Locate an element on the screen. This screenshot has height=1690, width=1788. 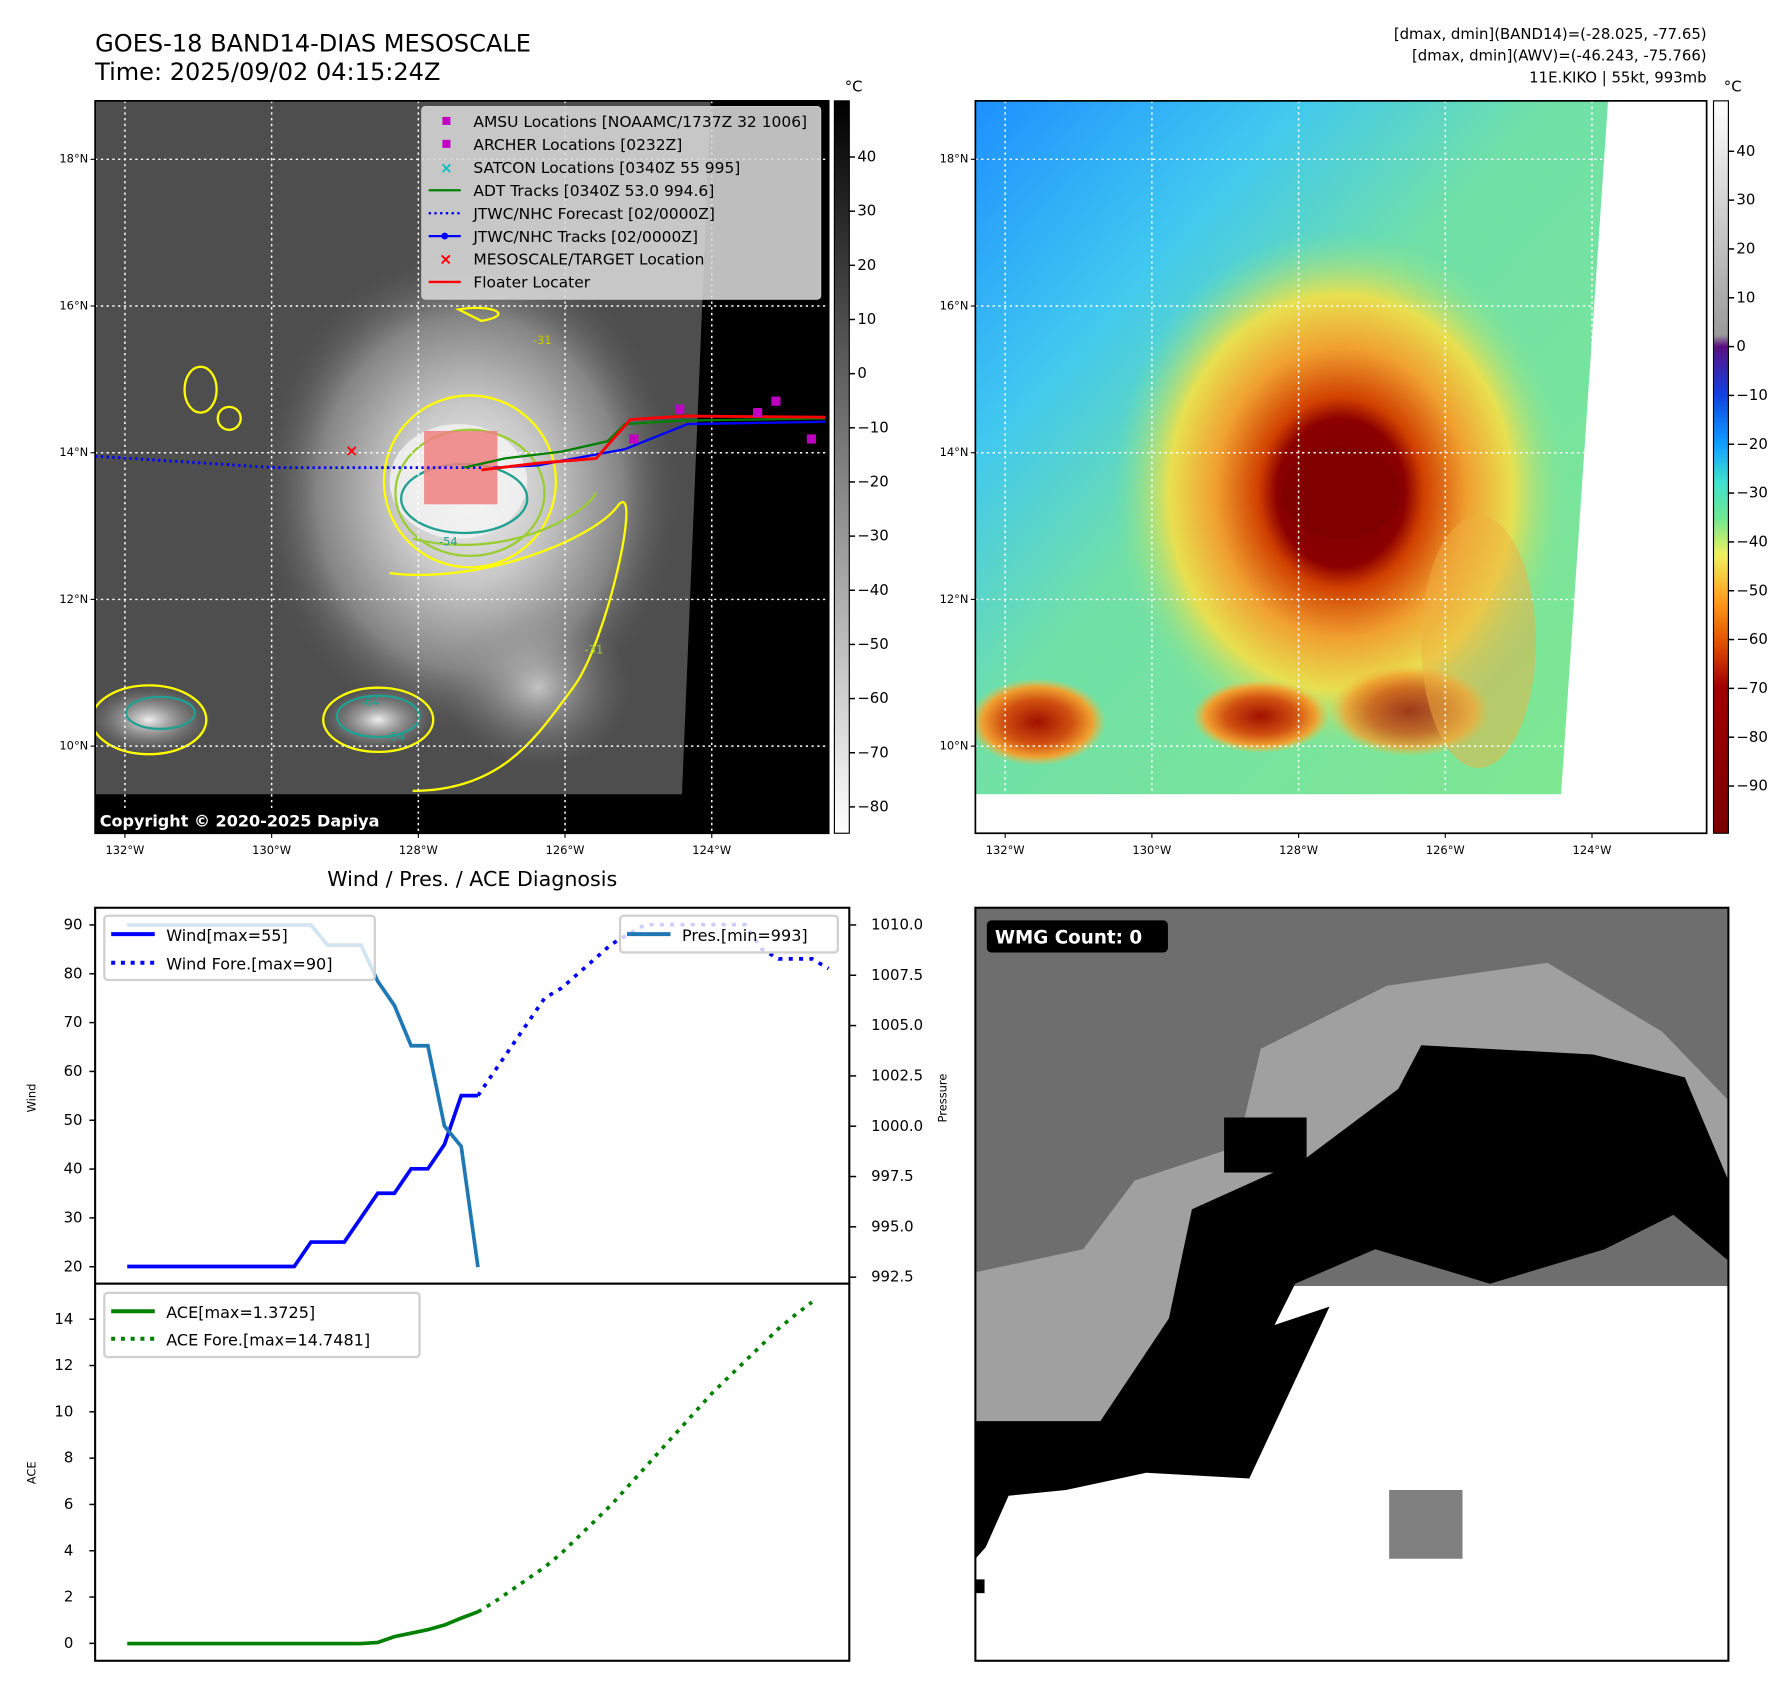
adt-track is located at coordinates (644, 443).